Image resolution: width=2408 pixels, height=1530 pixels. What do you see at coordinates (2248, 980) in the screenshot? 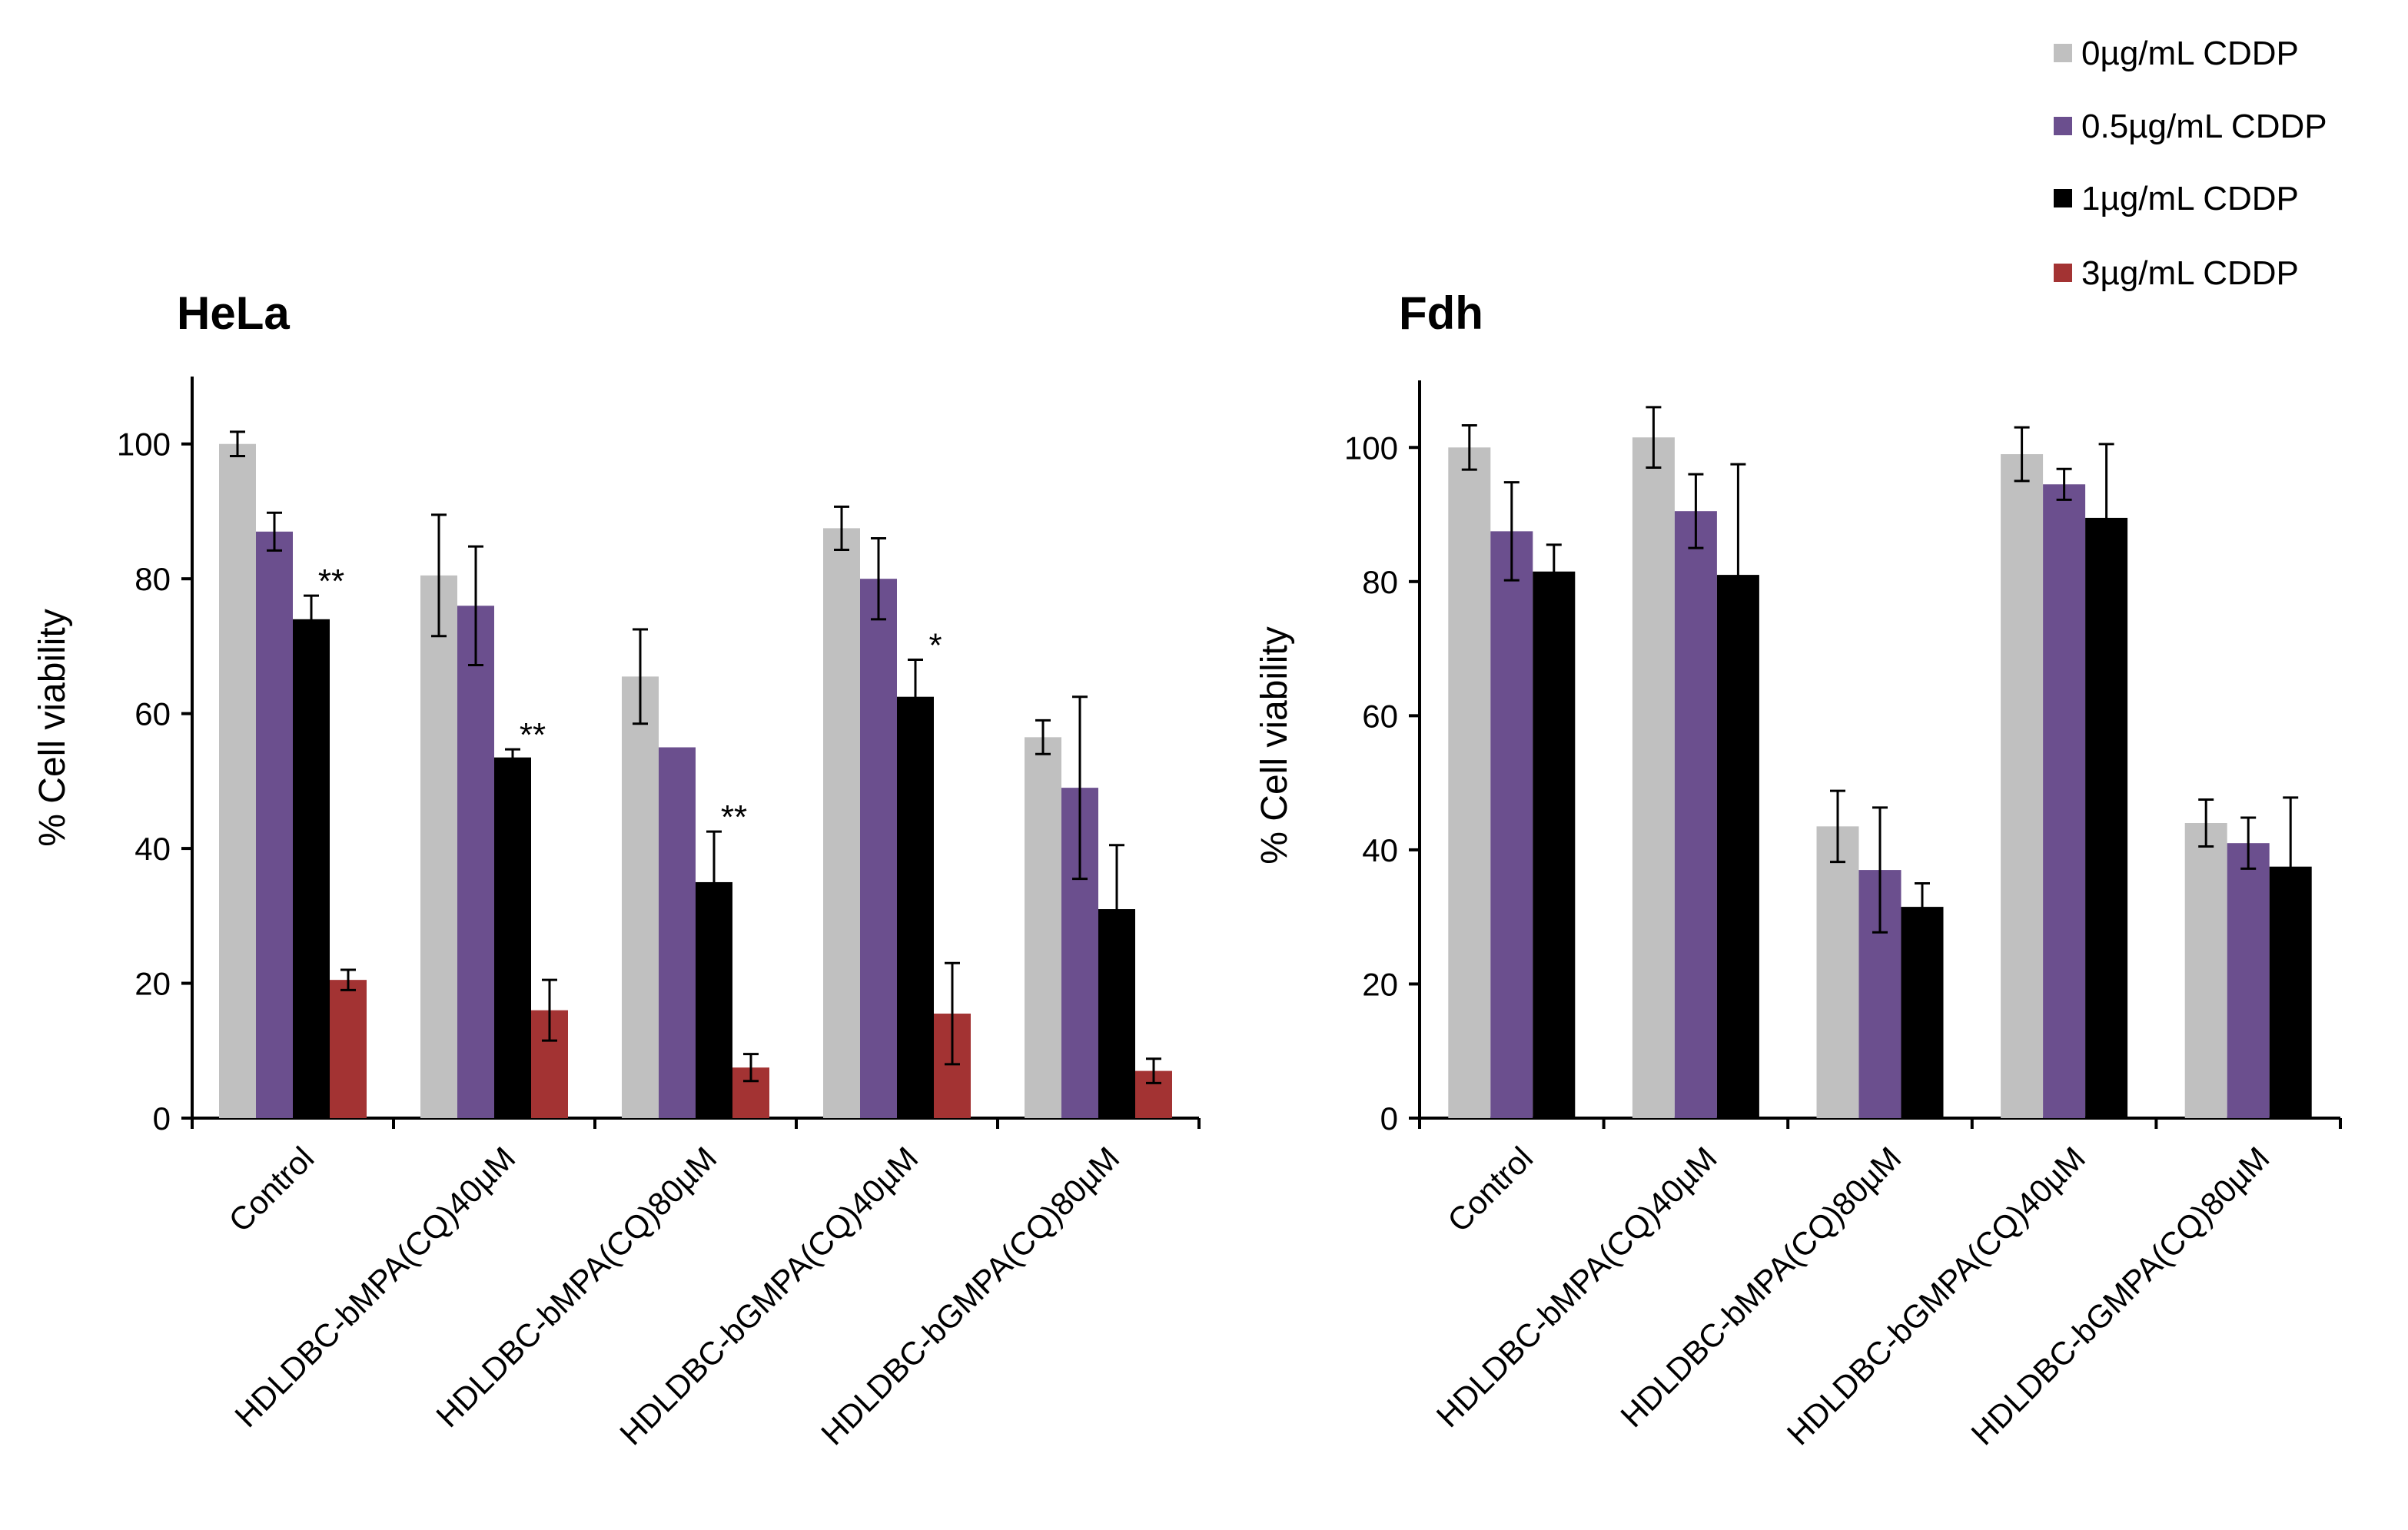
I see `fdh-bar-s1-c4` at bounding box center [2248, 980].